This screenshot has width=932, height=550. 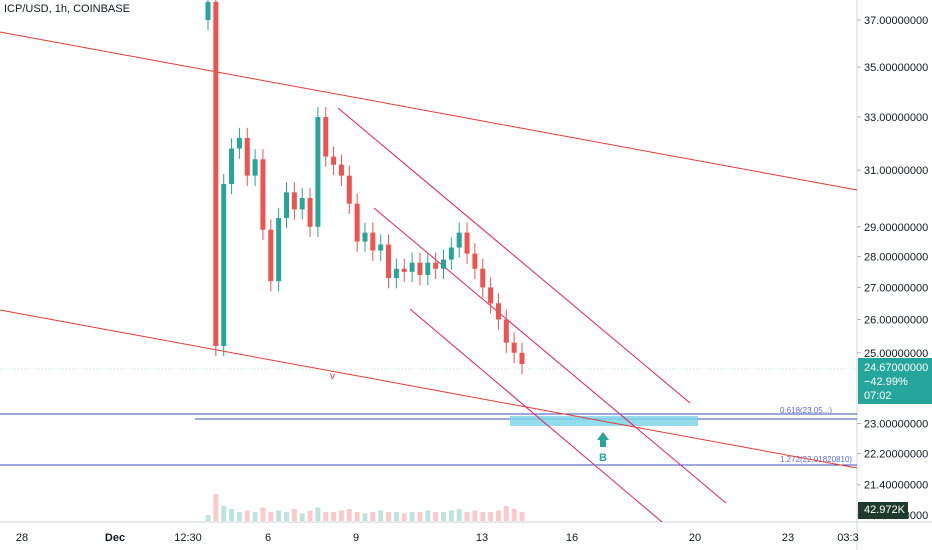 I want to click on last-price-tag: 24.67000000 −42.99% 07:02, so click(x=895, y=381).